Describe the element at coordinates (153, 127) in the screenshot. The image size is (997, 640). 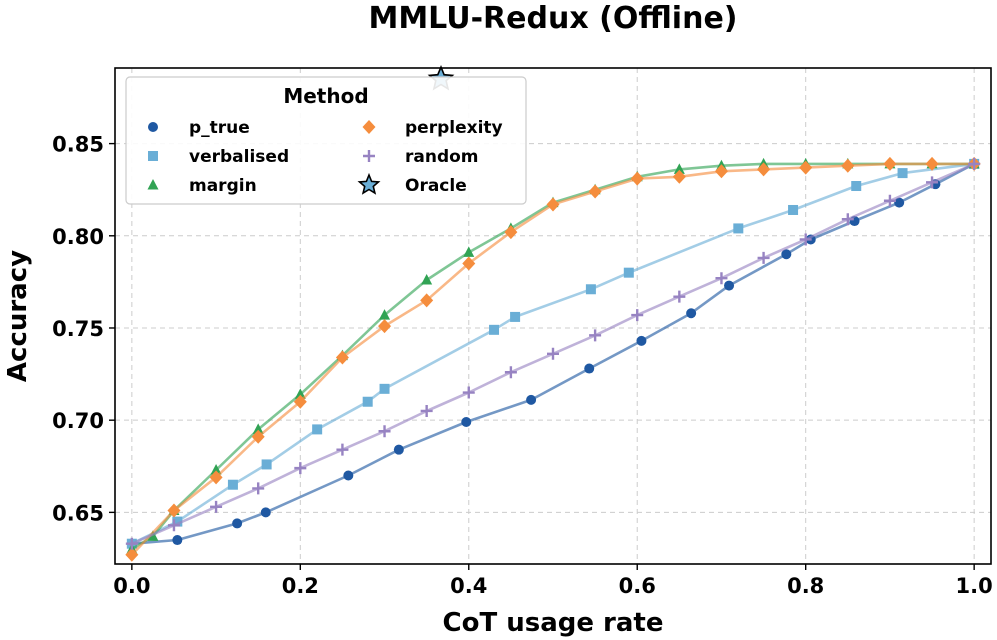
I see `legend-marker-p-true` at that location.